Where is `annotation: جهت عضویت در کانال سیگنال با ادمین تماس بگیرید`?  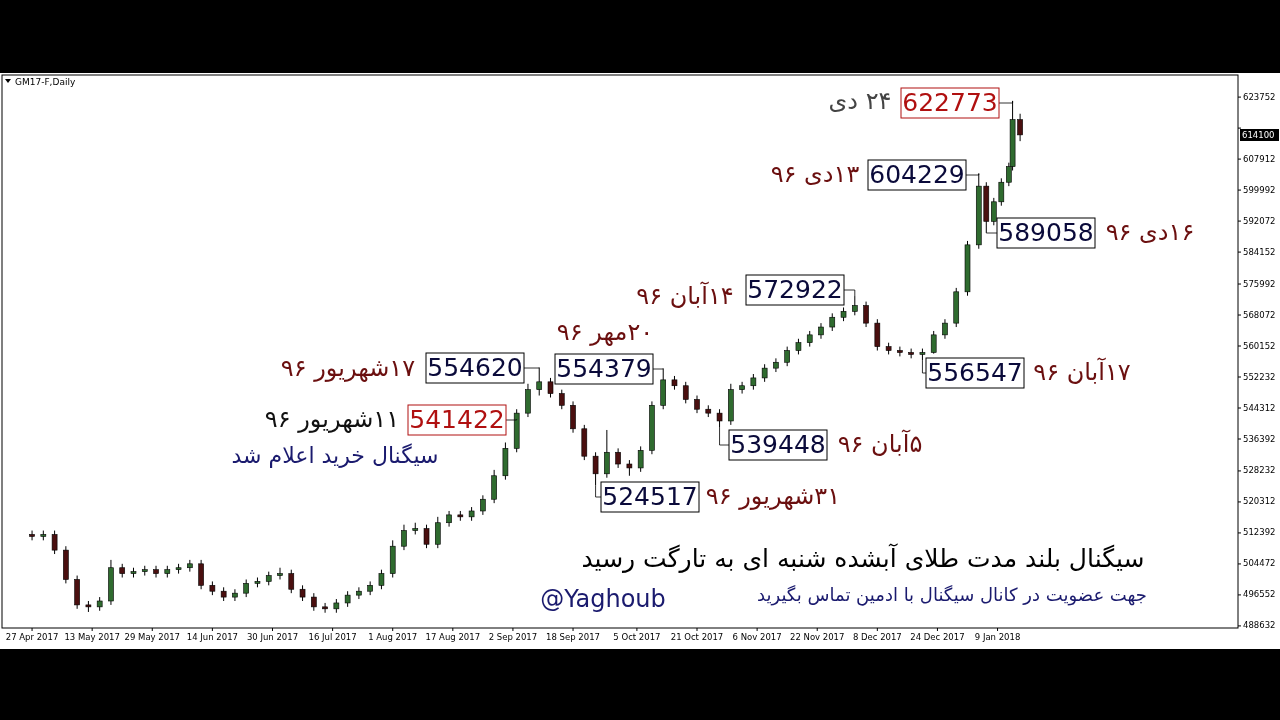 annotation: جهت عضویت در کانال سیگنال با ادمین تماس بگیرید is located at coordinates (952, 595).